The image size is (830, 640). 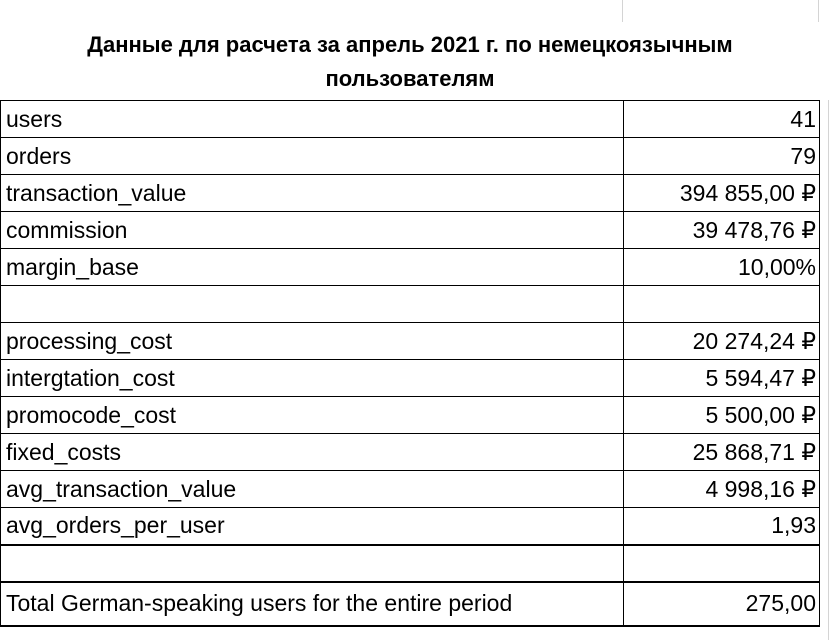 I want to click on table-row: intergtation_cost 5 594,47 ₽, so click(x=410, y=378).